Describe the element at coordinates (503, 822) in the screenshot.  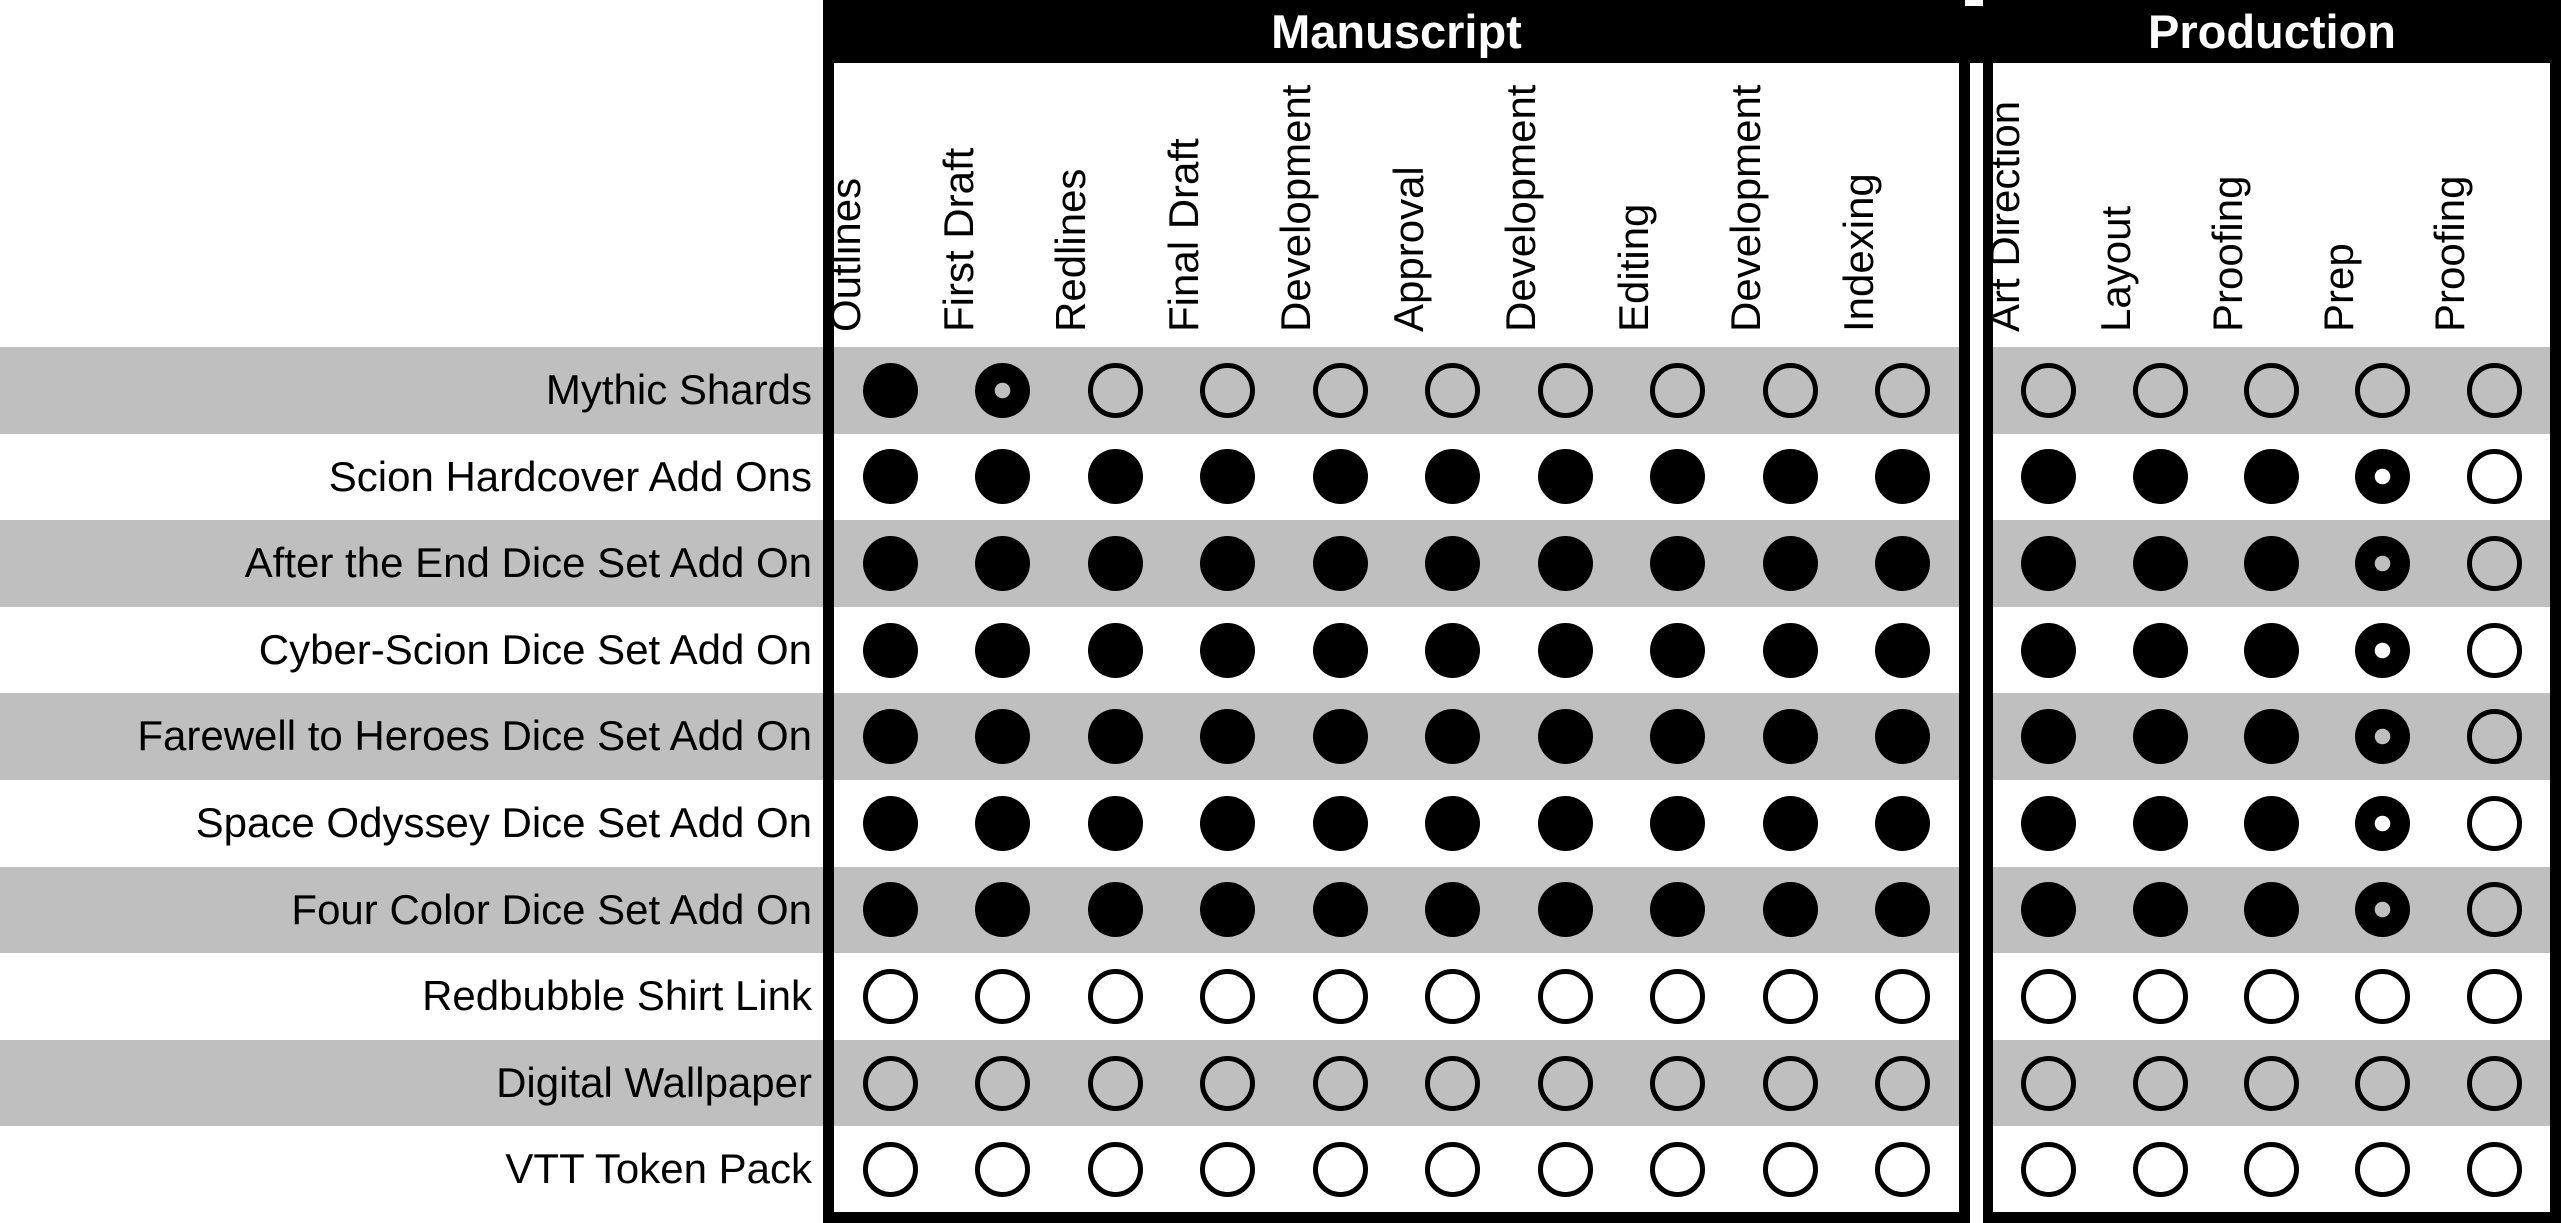
I see `row-label: Space Odyssey Dice Set Add On` at that location.